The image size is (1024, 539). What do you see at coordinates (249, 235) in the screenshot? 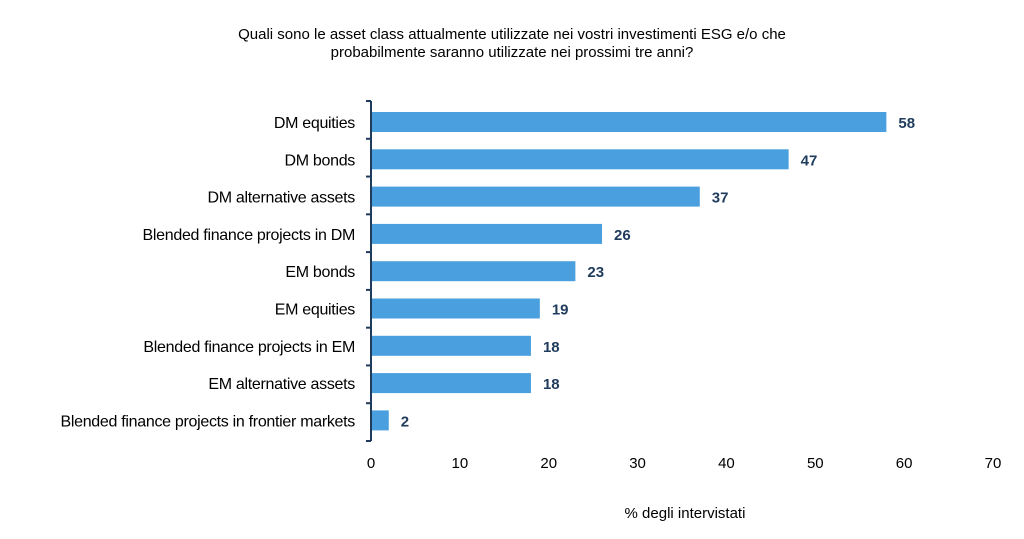
I see `category-label: Blended finance projects in DM` at bounding box center [249, 235].